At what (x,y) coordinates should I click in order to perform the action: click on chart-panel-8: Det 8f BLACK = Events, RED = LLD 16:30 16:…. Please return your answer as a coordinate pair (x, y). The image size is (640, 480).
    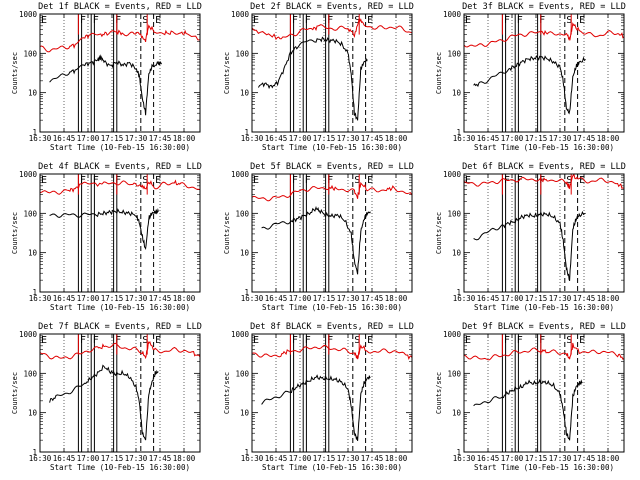
    Looking at the image, I should click on (318, 397).